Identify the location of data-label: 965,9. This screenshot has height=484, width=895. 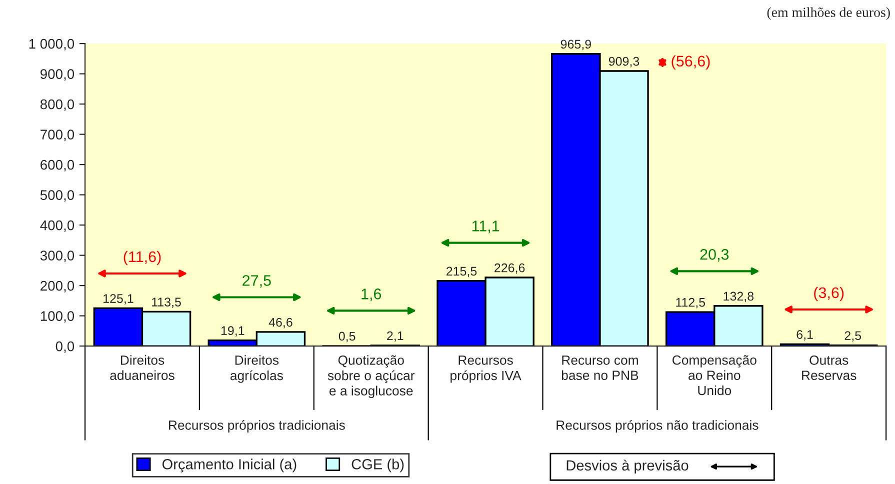
(575, 45).